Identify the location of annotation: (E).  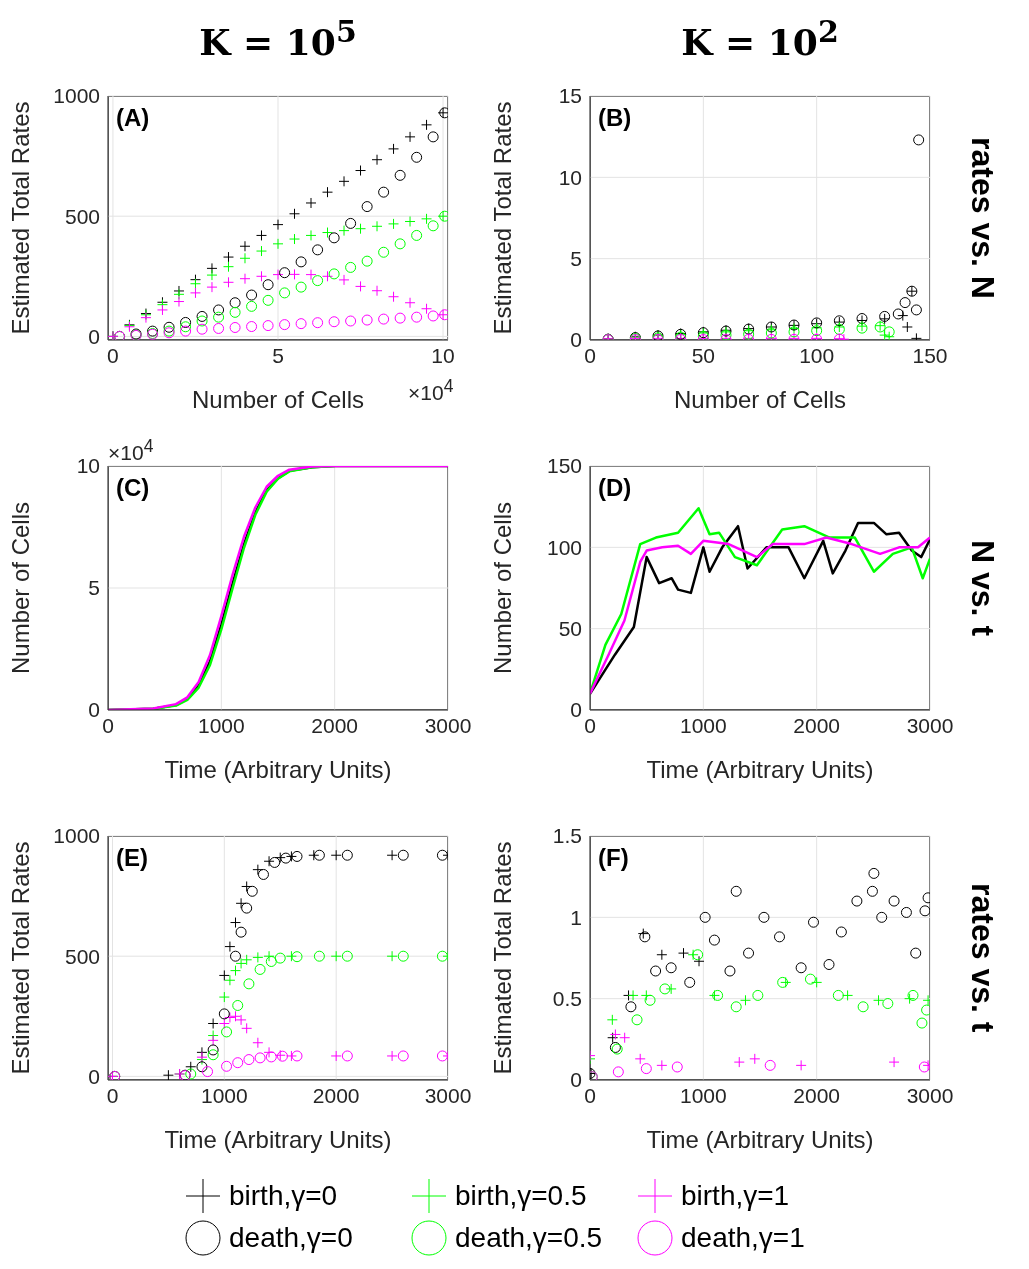
(132, 858).